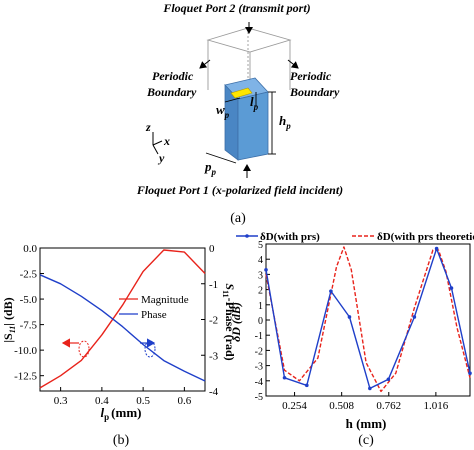  What do you see at coordinates (293, 64) in the screenshot?
I see `periodic-right-arrow` at bounding box center [293, 64].